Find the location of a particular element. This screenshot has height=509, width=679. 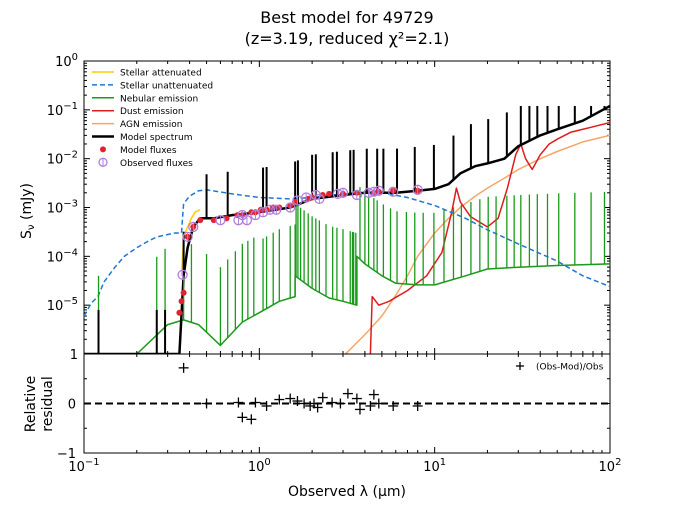

legend-label: Model spectrum is located at coordinates (156, 138).